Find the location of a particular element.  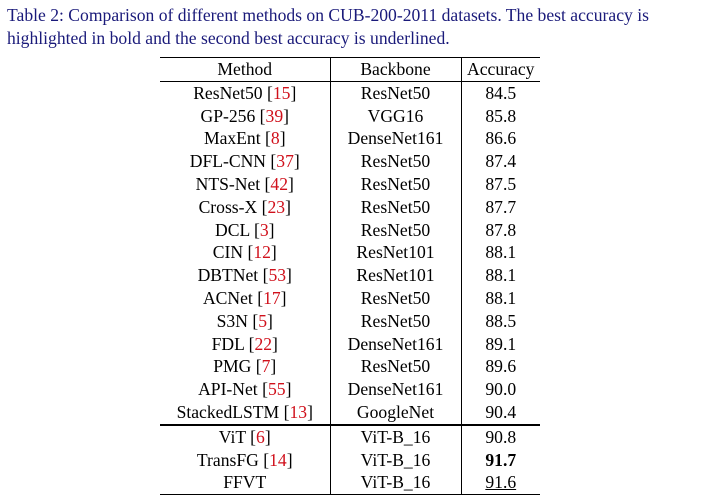

accuracy-value: 87.4 is located at coordinates (501, 161).